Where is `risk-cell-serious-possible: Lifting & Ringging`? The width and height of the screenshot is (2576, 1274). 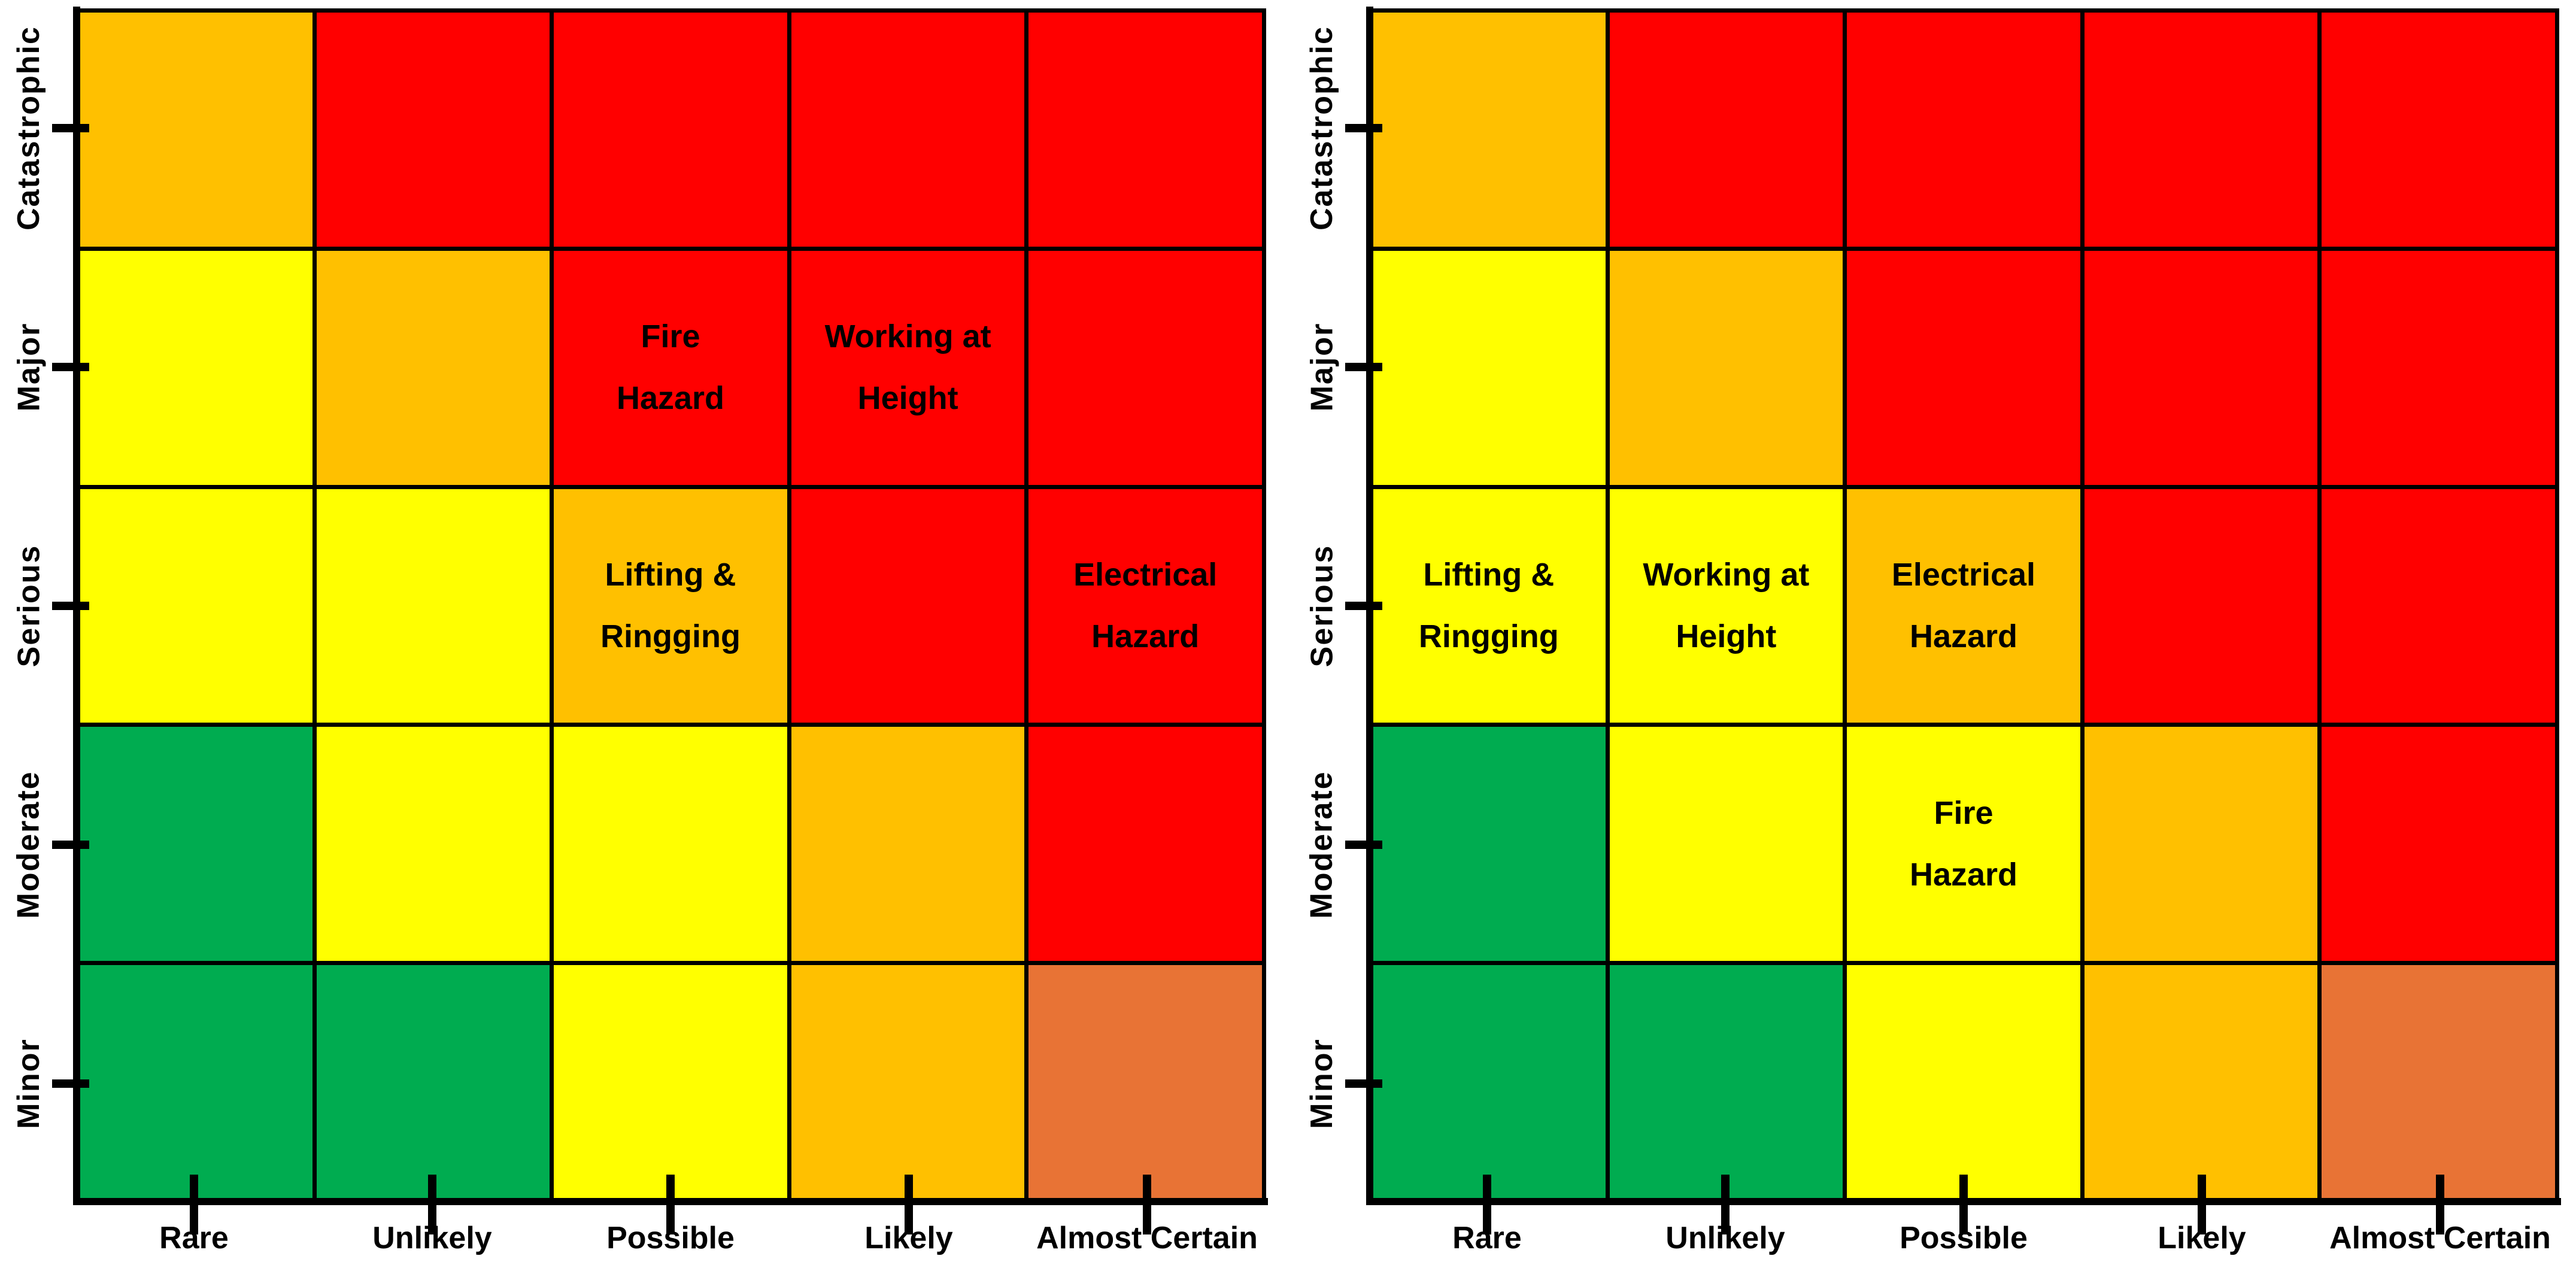 risk-cell-serious-possible: Lifting & Ringging is located at coordinates (670, 606).